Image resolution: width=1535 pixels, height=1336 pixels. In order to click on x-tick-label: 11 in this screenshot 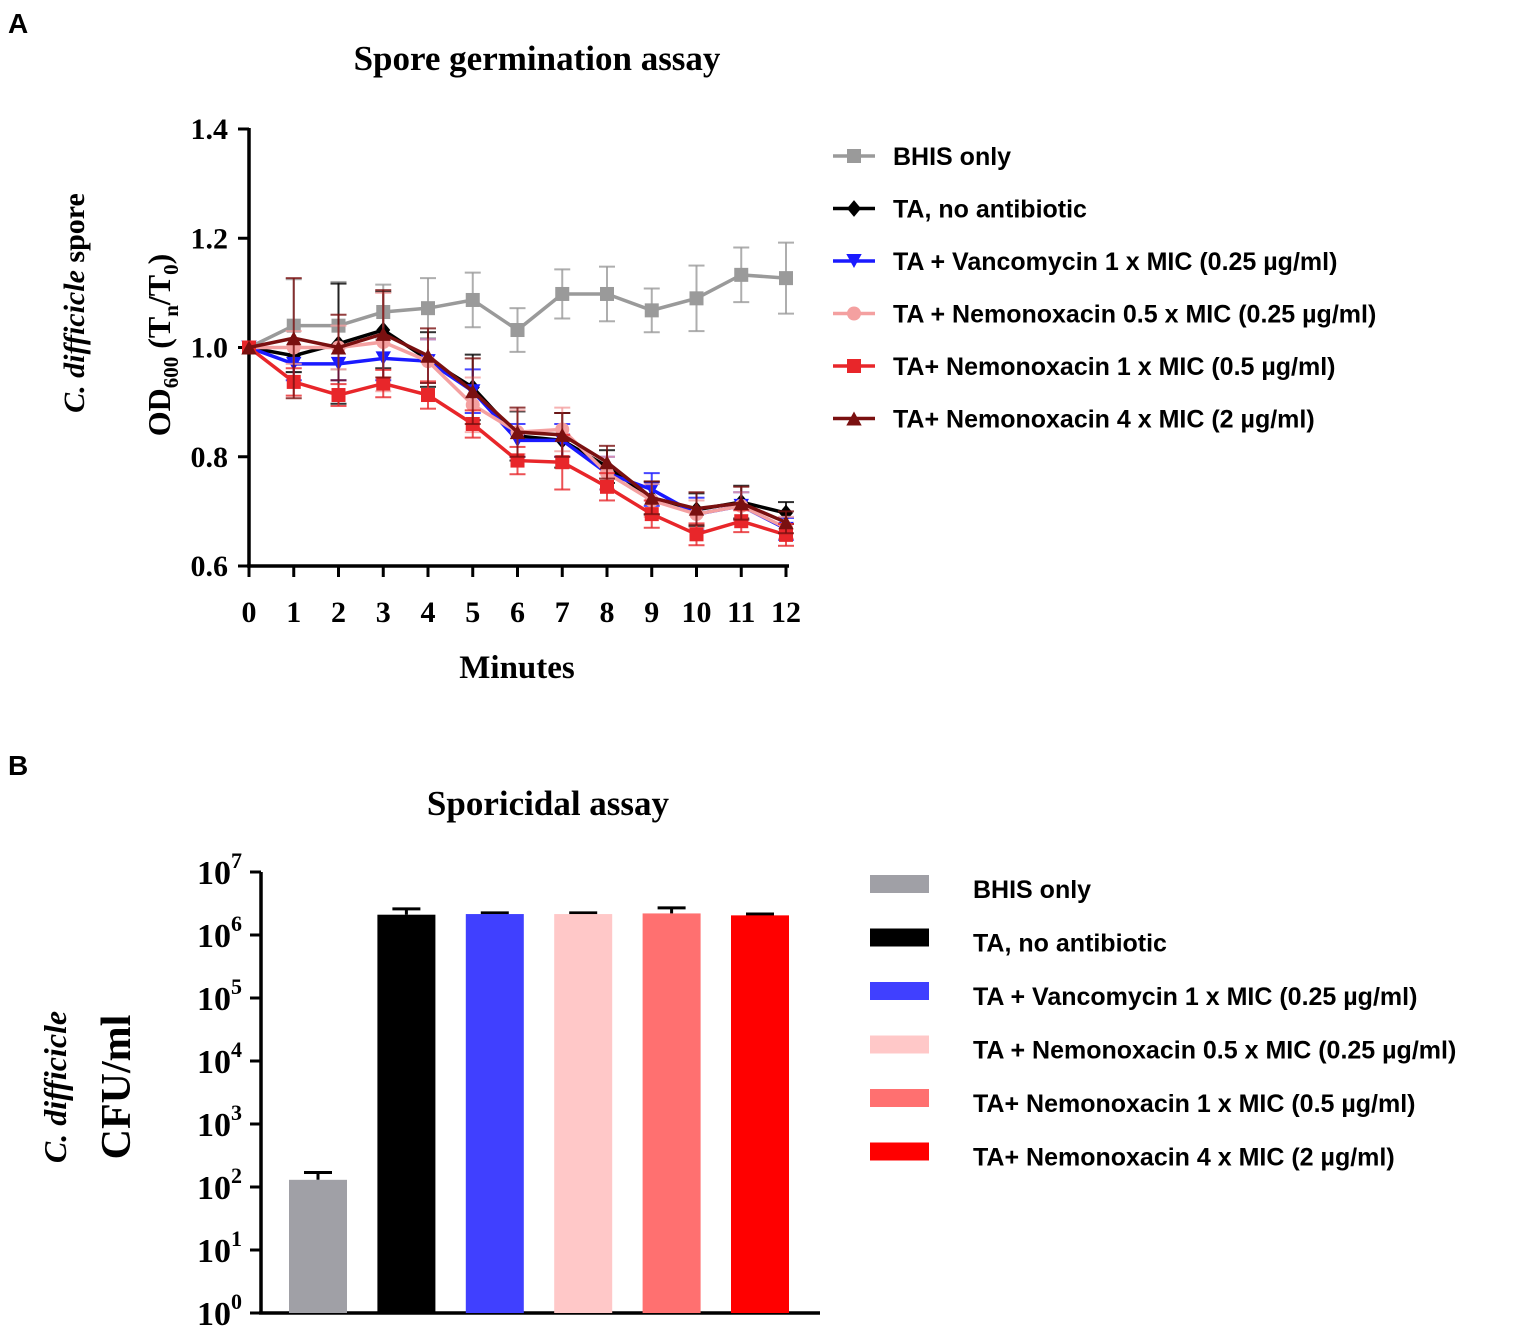, I will do `click(741, 612)`.